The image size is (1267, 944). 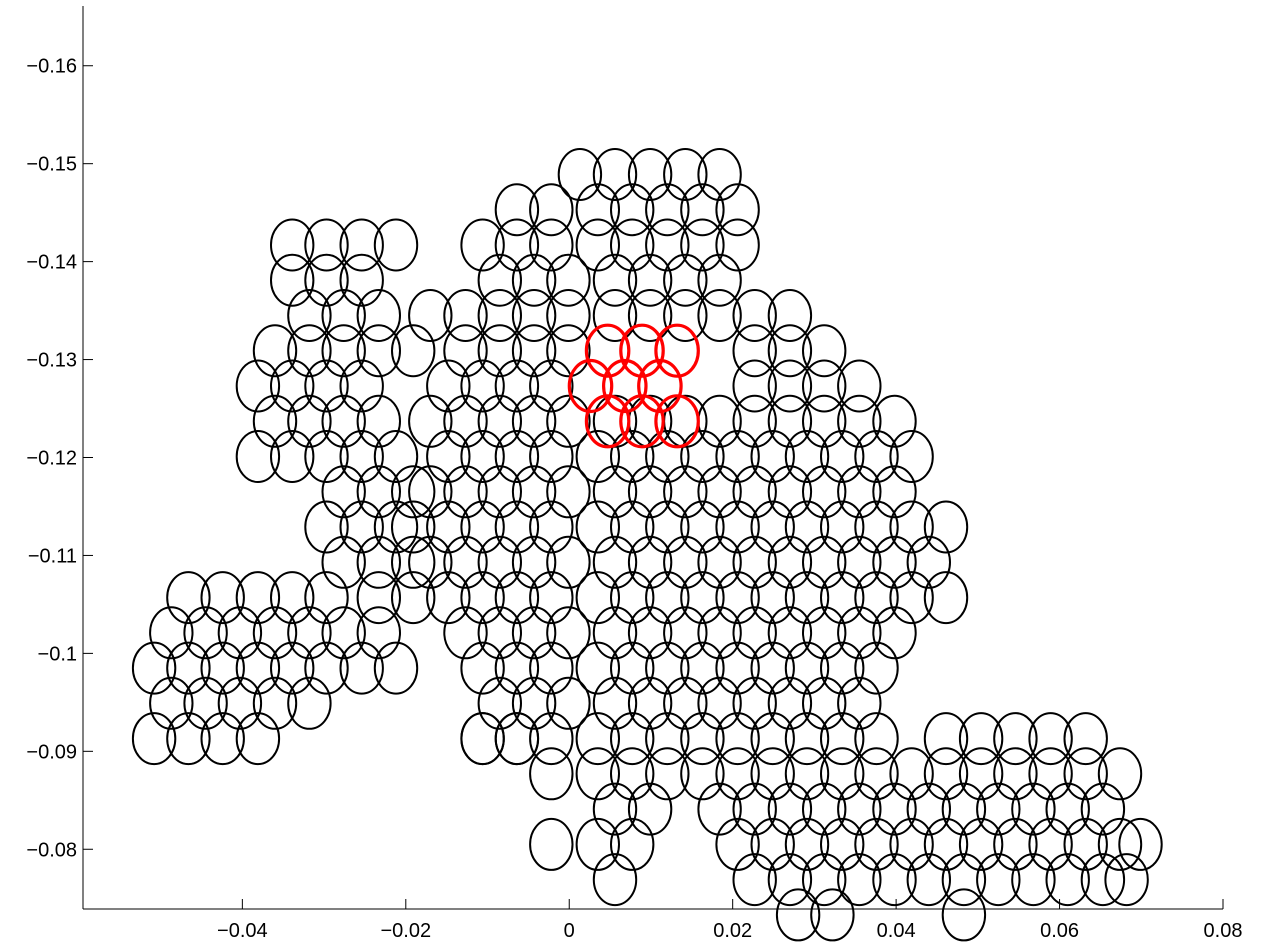 I want to click on x-tick-label: 0.08, so click(x=1223, y=931).